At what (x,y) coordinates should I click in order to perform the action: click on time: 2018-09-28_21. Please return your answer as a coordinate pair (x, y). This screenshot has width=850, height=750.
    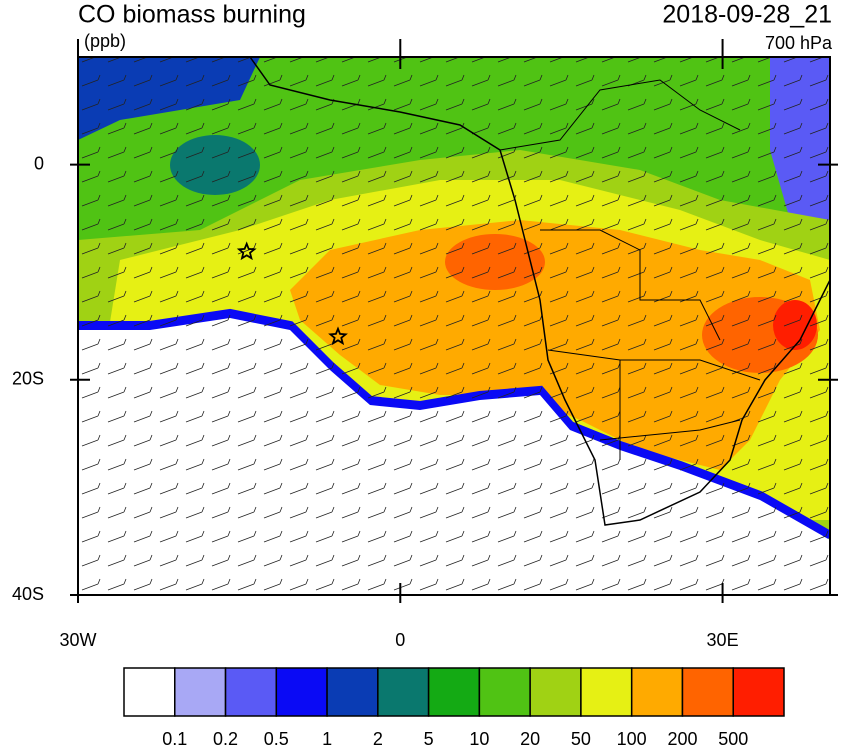
    Looking at the image, I should click on (747, 15).